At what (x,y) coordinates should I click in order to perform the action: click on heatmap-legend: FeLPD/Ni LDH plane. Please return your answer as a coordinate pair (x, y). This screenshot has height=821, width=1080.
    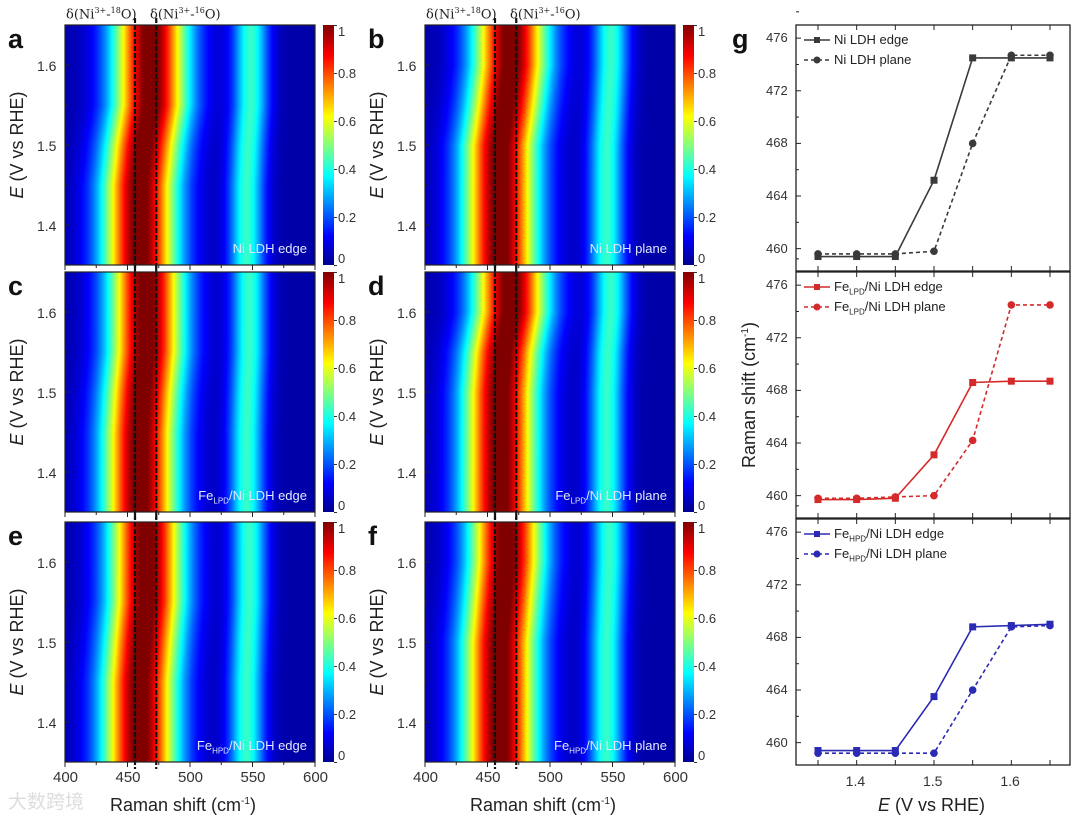
    Looking at the image, I should click on (611, 498).